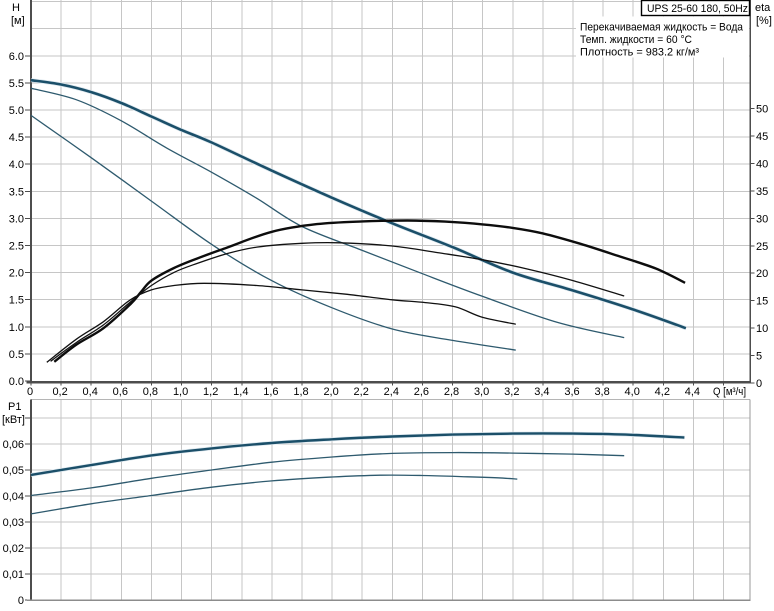 This screenshot has height=611, width=774. What do you see at coordinates (16, 355) in the screenshot?
I see `svg-text: 0.5` at bounding box center [16, 355].